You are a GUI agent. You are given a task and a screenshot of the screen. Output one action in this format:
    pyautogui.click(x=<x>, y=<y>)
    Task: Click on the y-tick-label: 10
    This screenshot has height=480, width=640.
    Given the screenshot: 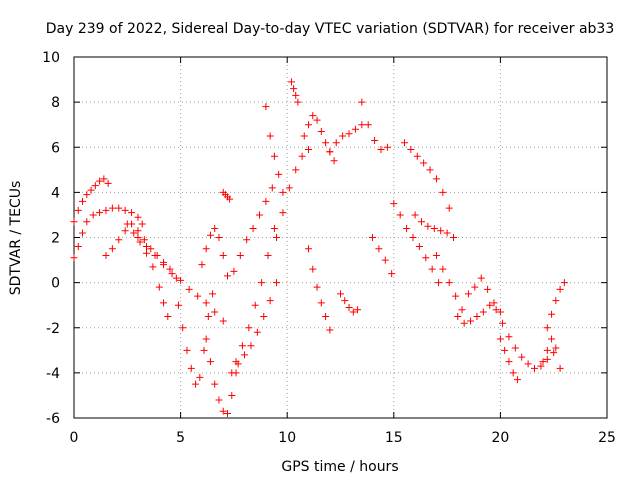 What is the action you would take?
    pyautogui.click(x=51, y=58)
    